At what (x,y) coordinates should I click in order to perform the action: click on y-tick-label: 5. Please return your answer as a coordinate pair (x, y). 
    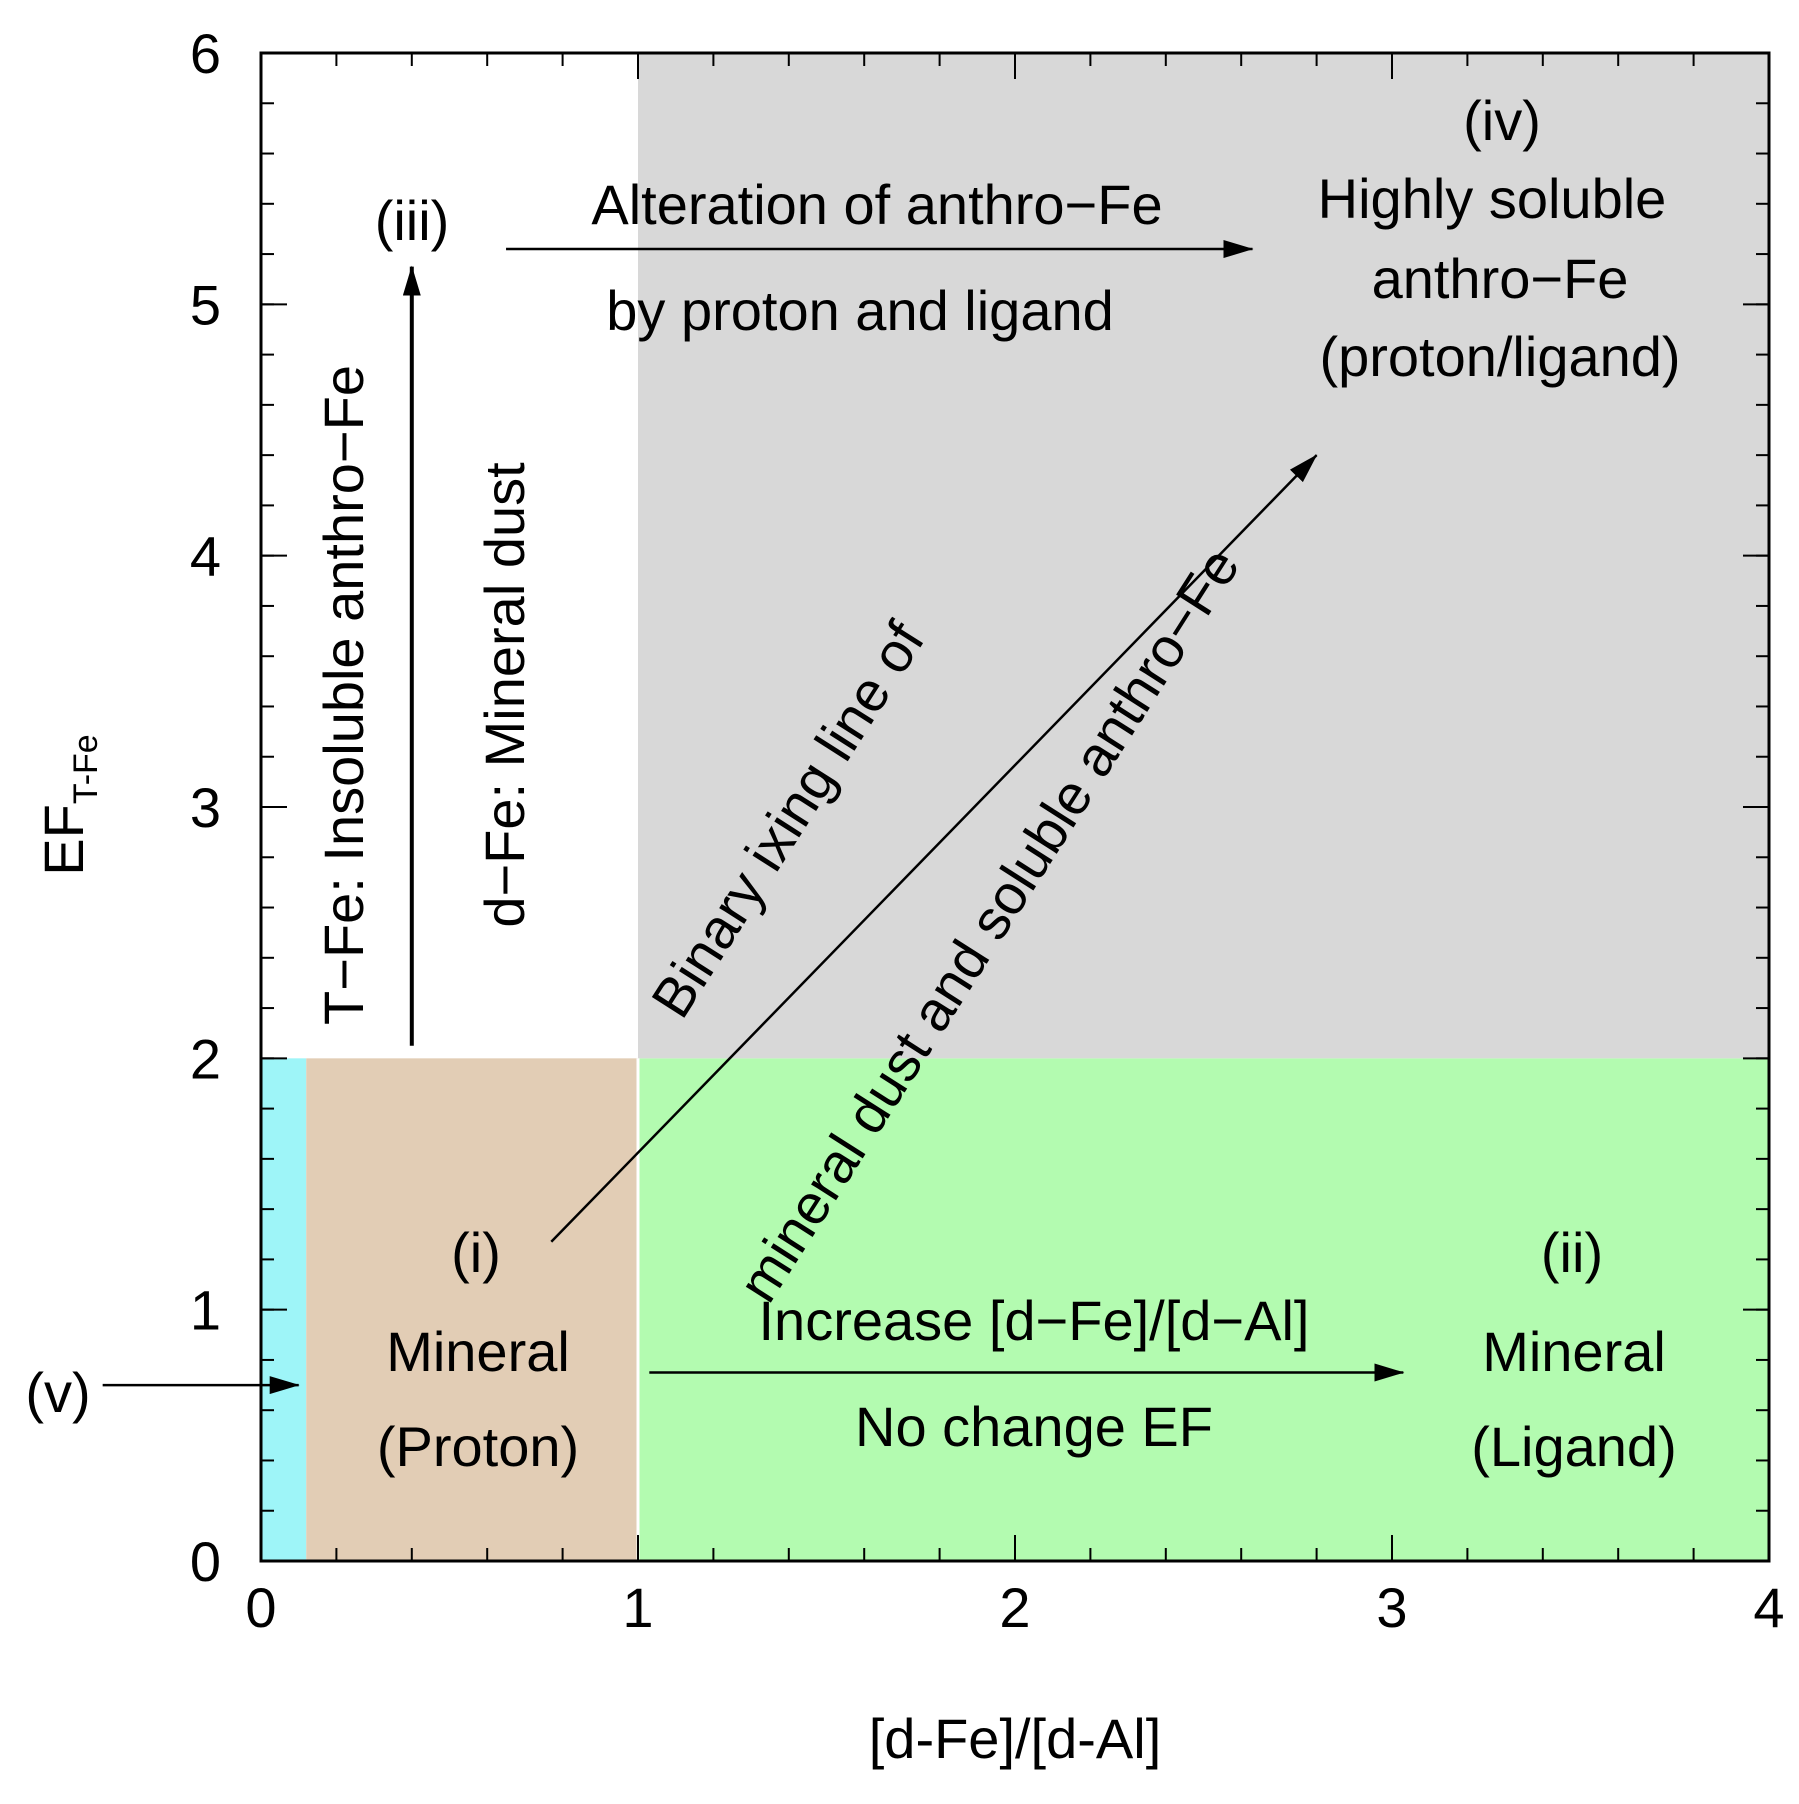
    Looking at the image, I should click on (205, 304).